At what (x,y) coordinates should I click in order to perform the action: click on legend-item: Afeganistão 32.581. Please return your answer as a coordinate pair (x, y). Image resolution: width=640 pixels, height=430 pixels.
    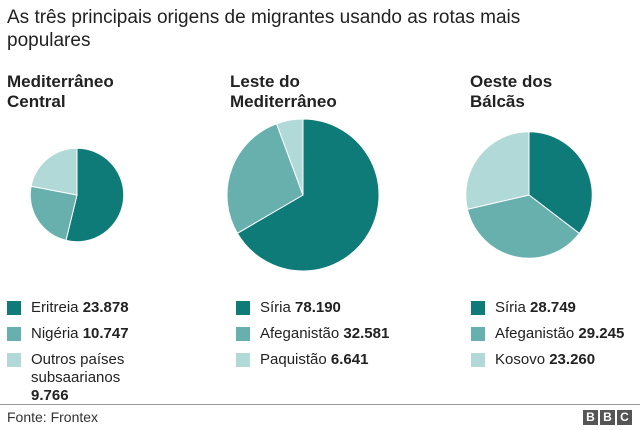
    Looking at the image, I should click on (346, 334).